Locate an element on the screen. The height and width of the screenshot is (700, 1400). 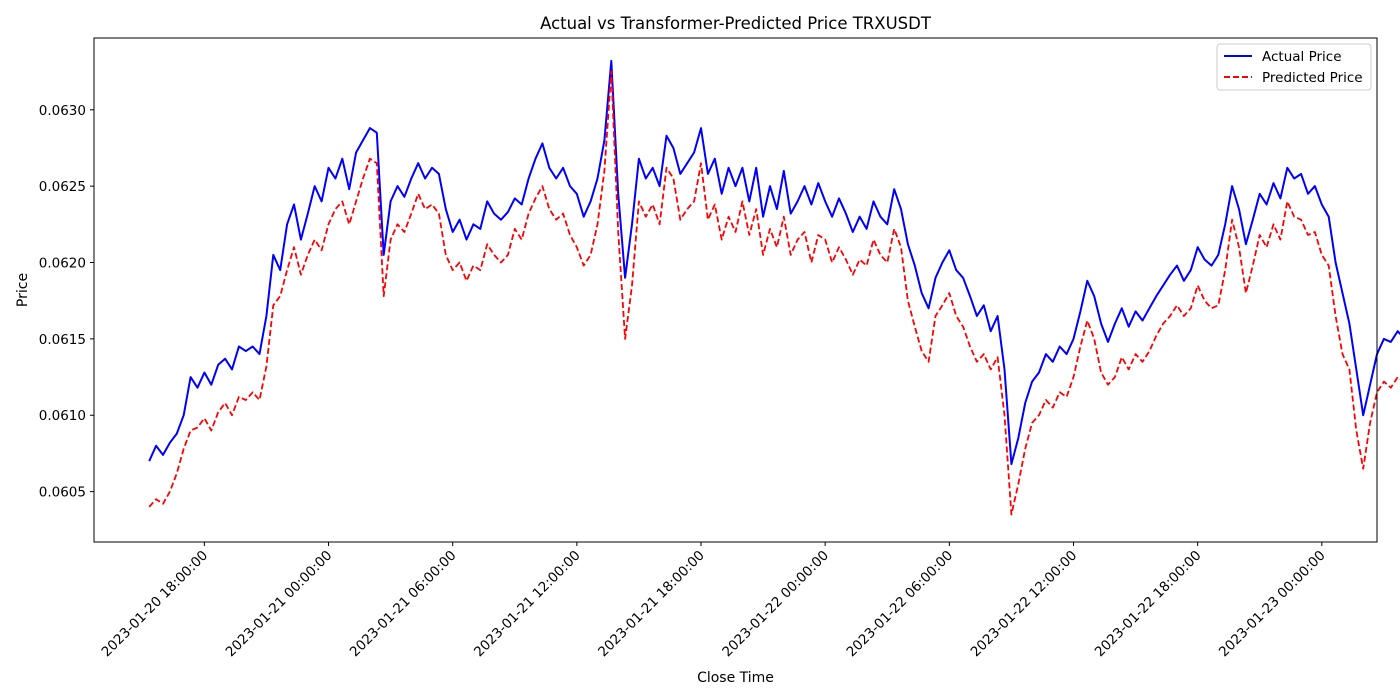
y-tick-label: 0.0605 is located at coordinates (62, 493).